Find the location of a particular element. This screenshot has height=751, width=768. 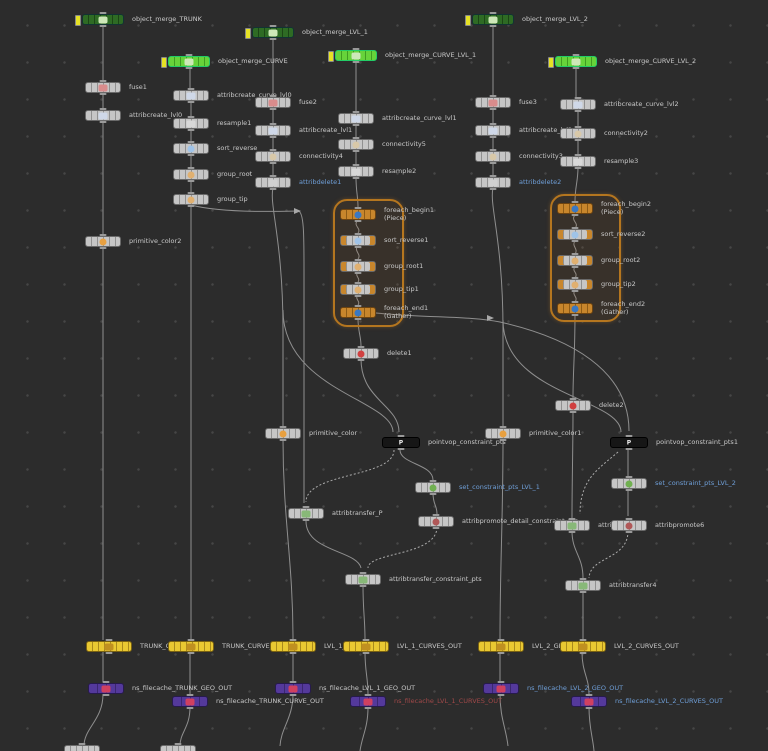

node-connectivity5: connectivity5 is located at coordinates (382, 144).